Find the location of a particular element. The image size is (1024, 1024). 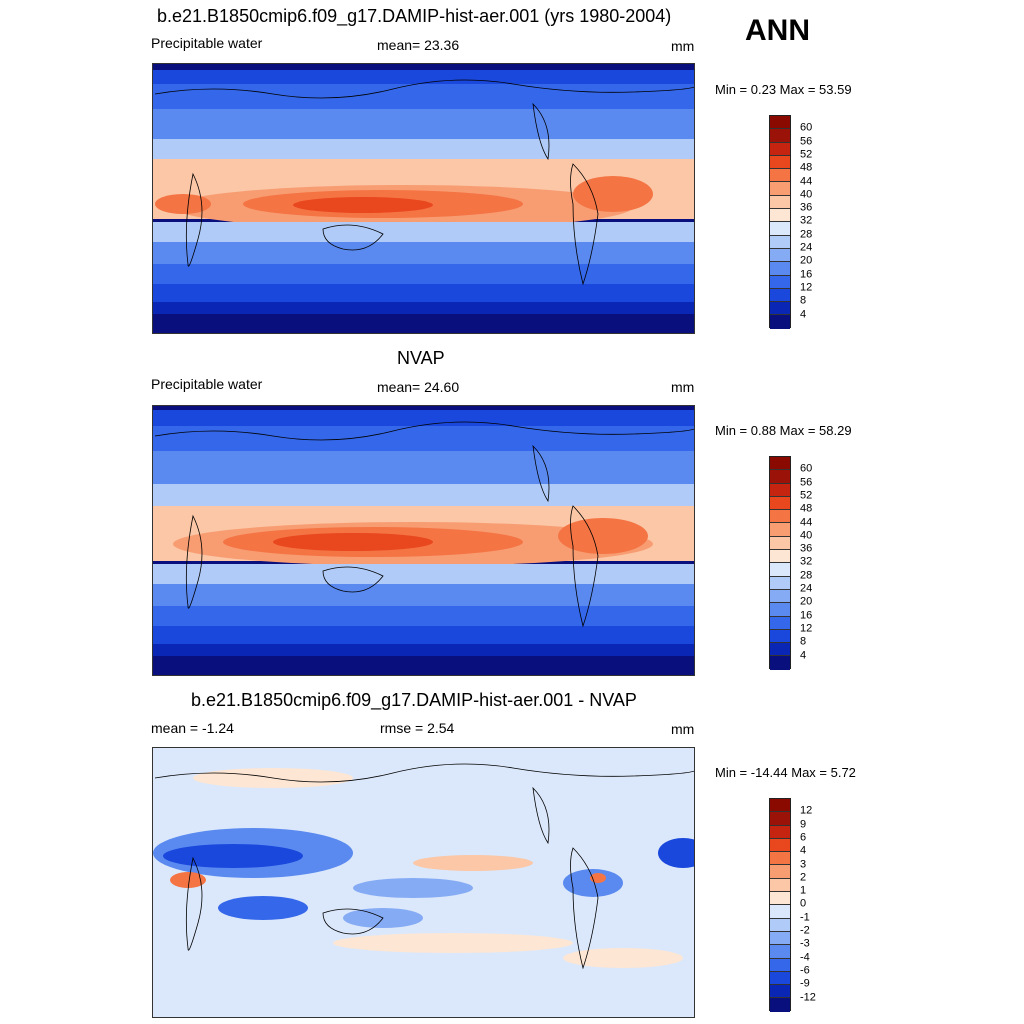

colorbar-tick: 0 is located at coordinates (803, 903).